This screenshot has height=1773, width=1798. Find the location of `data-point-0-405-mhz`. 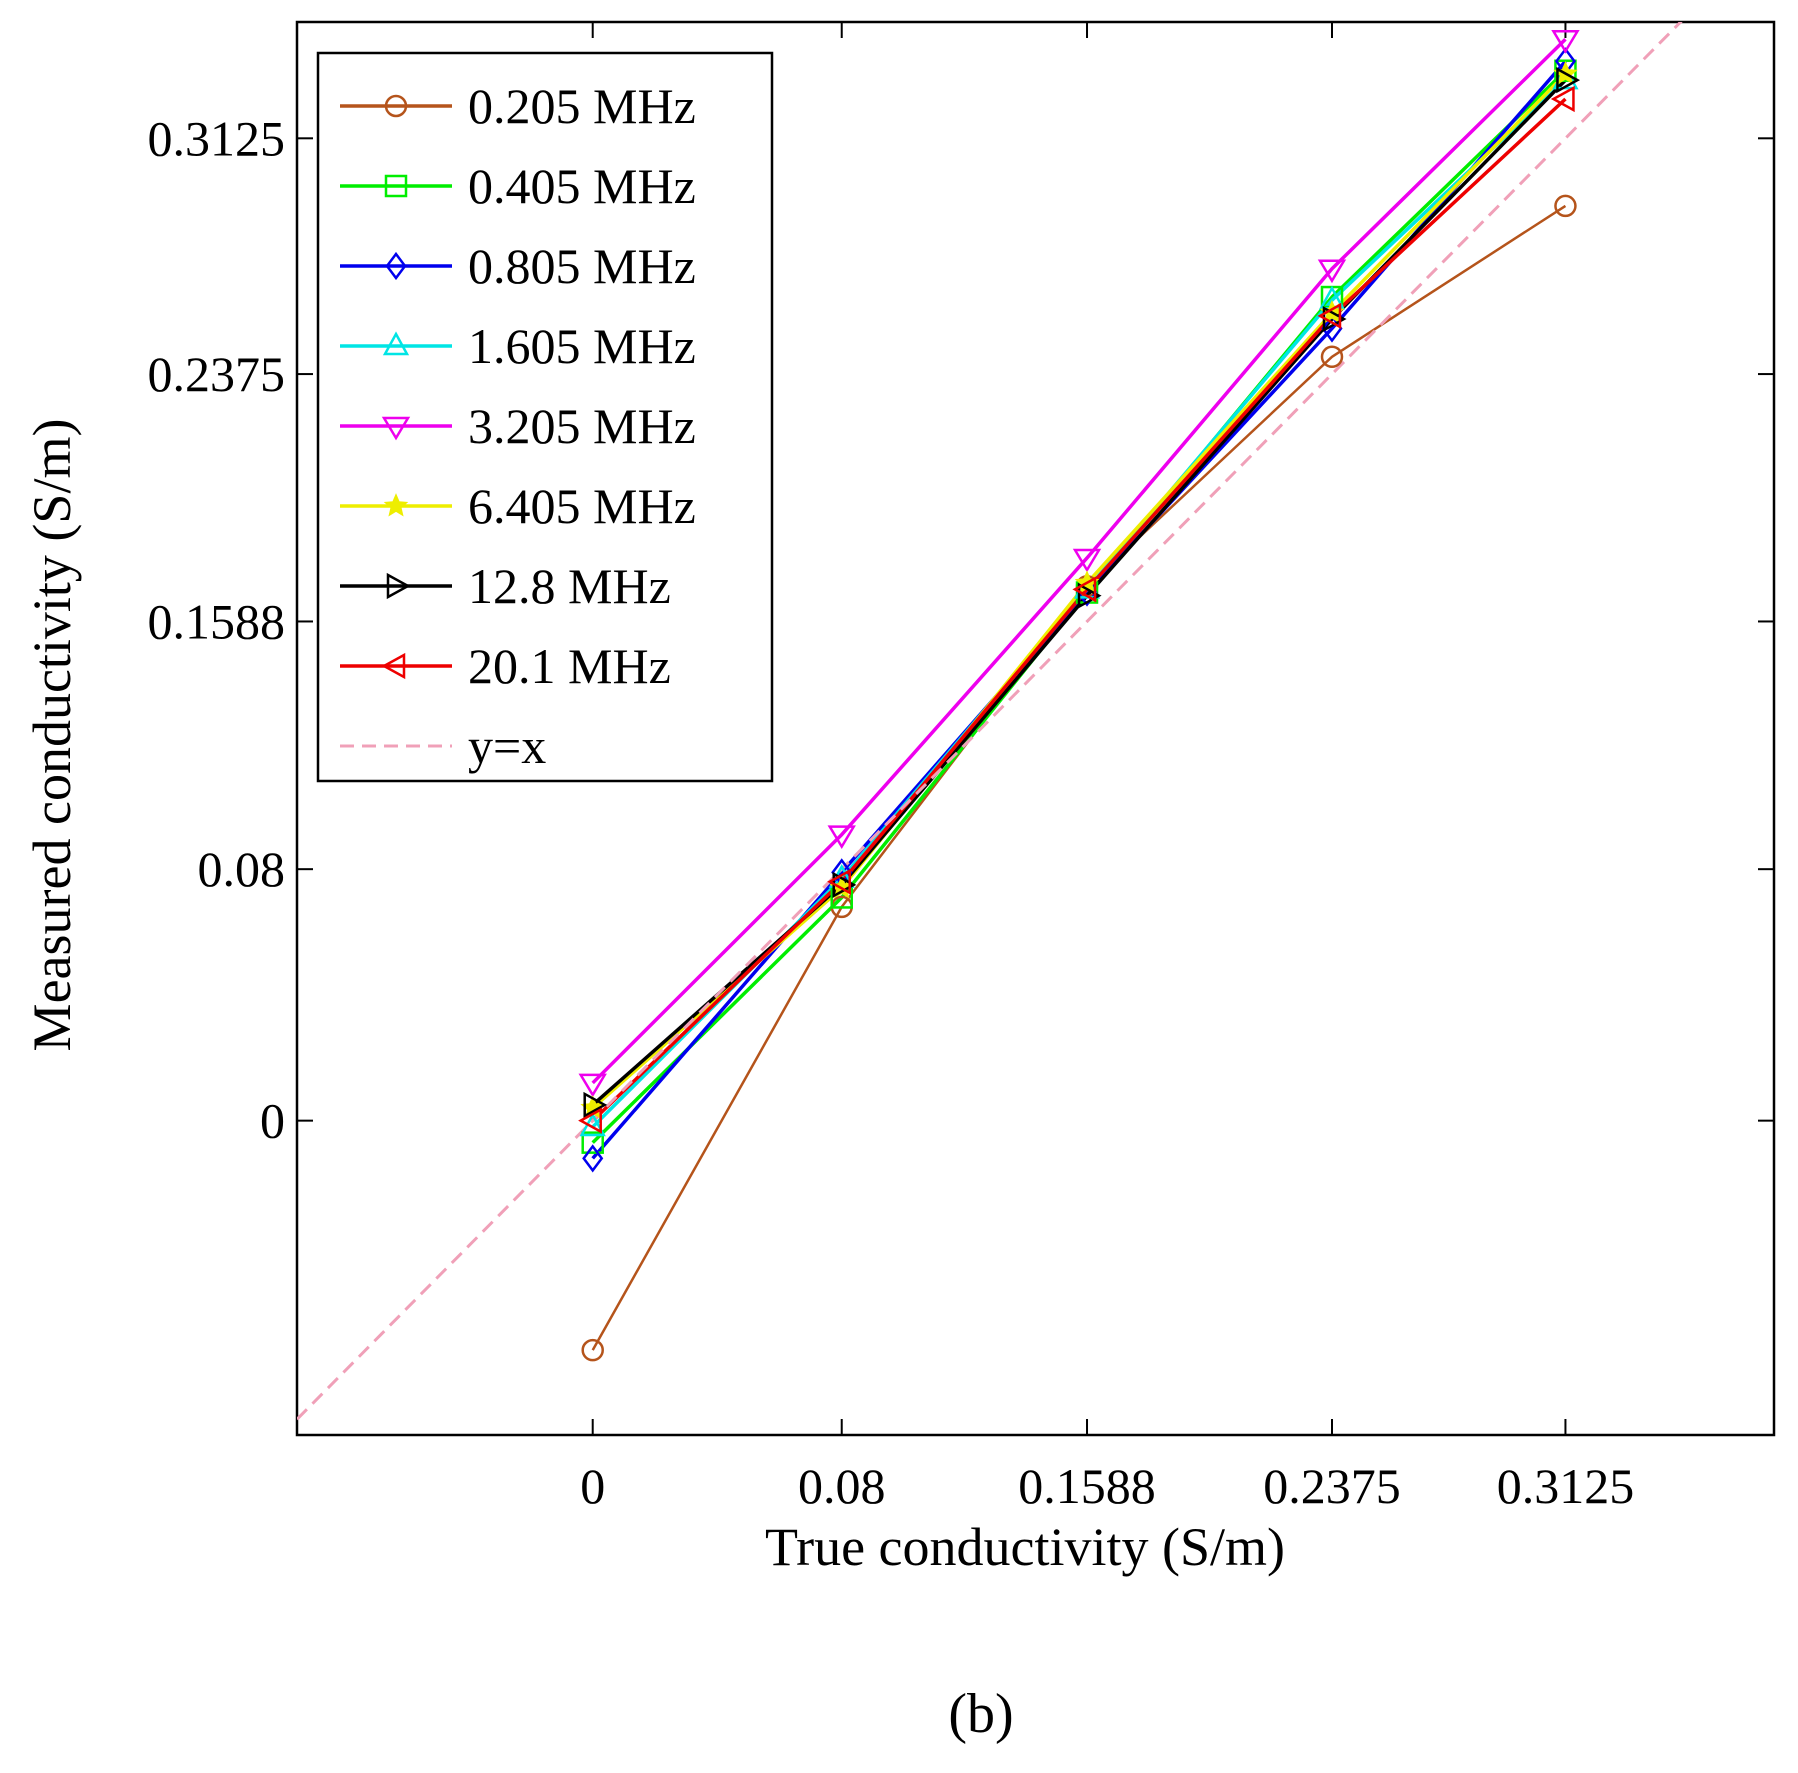

data-point-0-405-mhz is located at coordinates (592, 1142).